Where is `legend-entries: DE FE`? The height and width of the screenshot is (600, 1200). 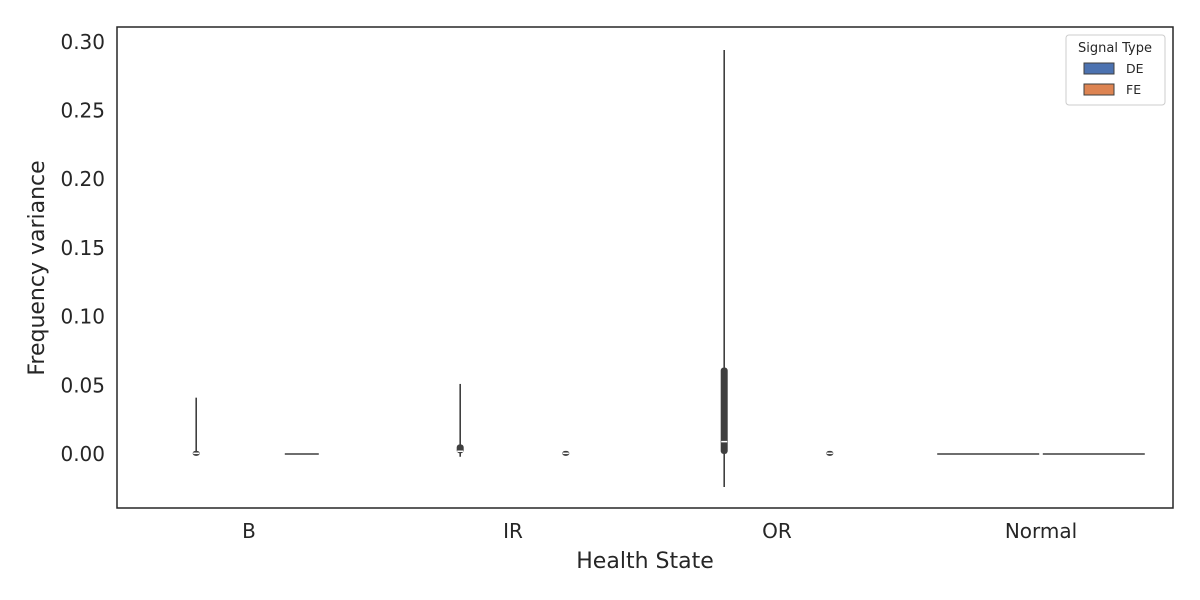 legend-entries: DE FE is located at coordinates (1113, 79).